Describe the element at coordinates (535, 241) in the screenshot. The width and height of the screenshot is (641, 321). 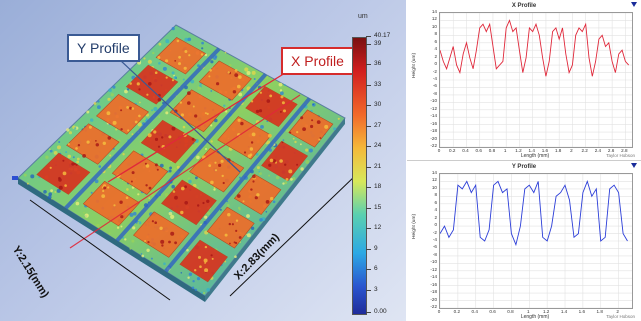
I see `y-profile-plot-svg` at that location.